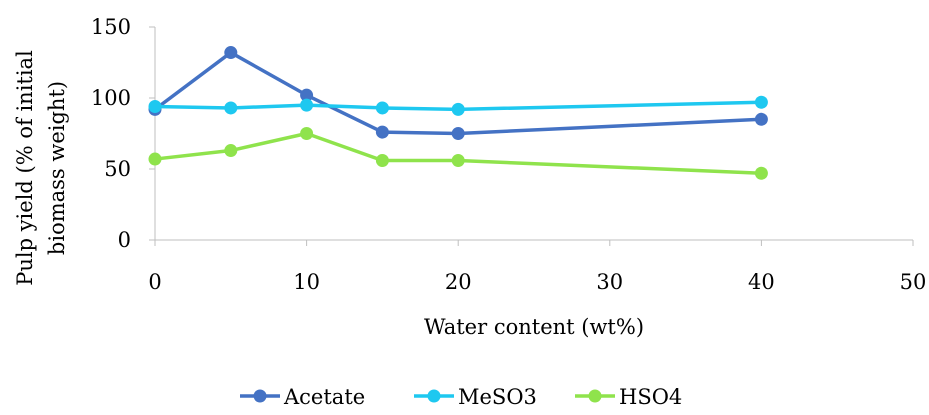  I want to click on x-tick-label: 50, so click(913, 282).